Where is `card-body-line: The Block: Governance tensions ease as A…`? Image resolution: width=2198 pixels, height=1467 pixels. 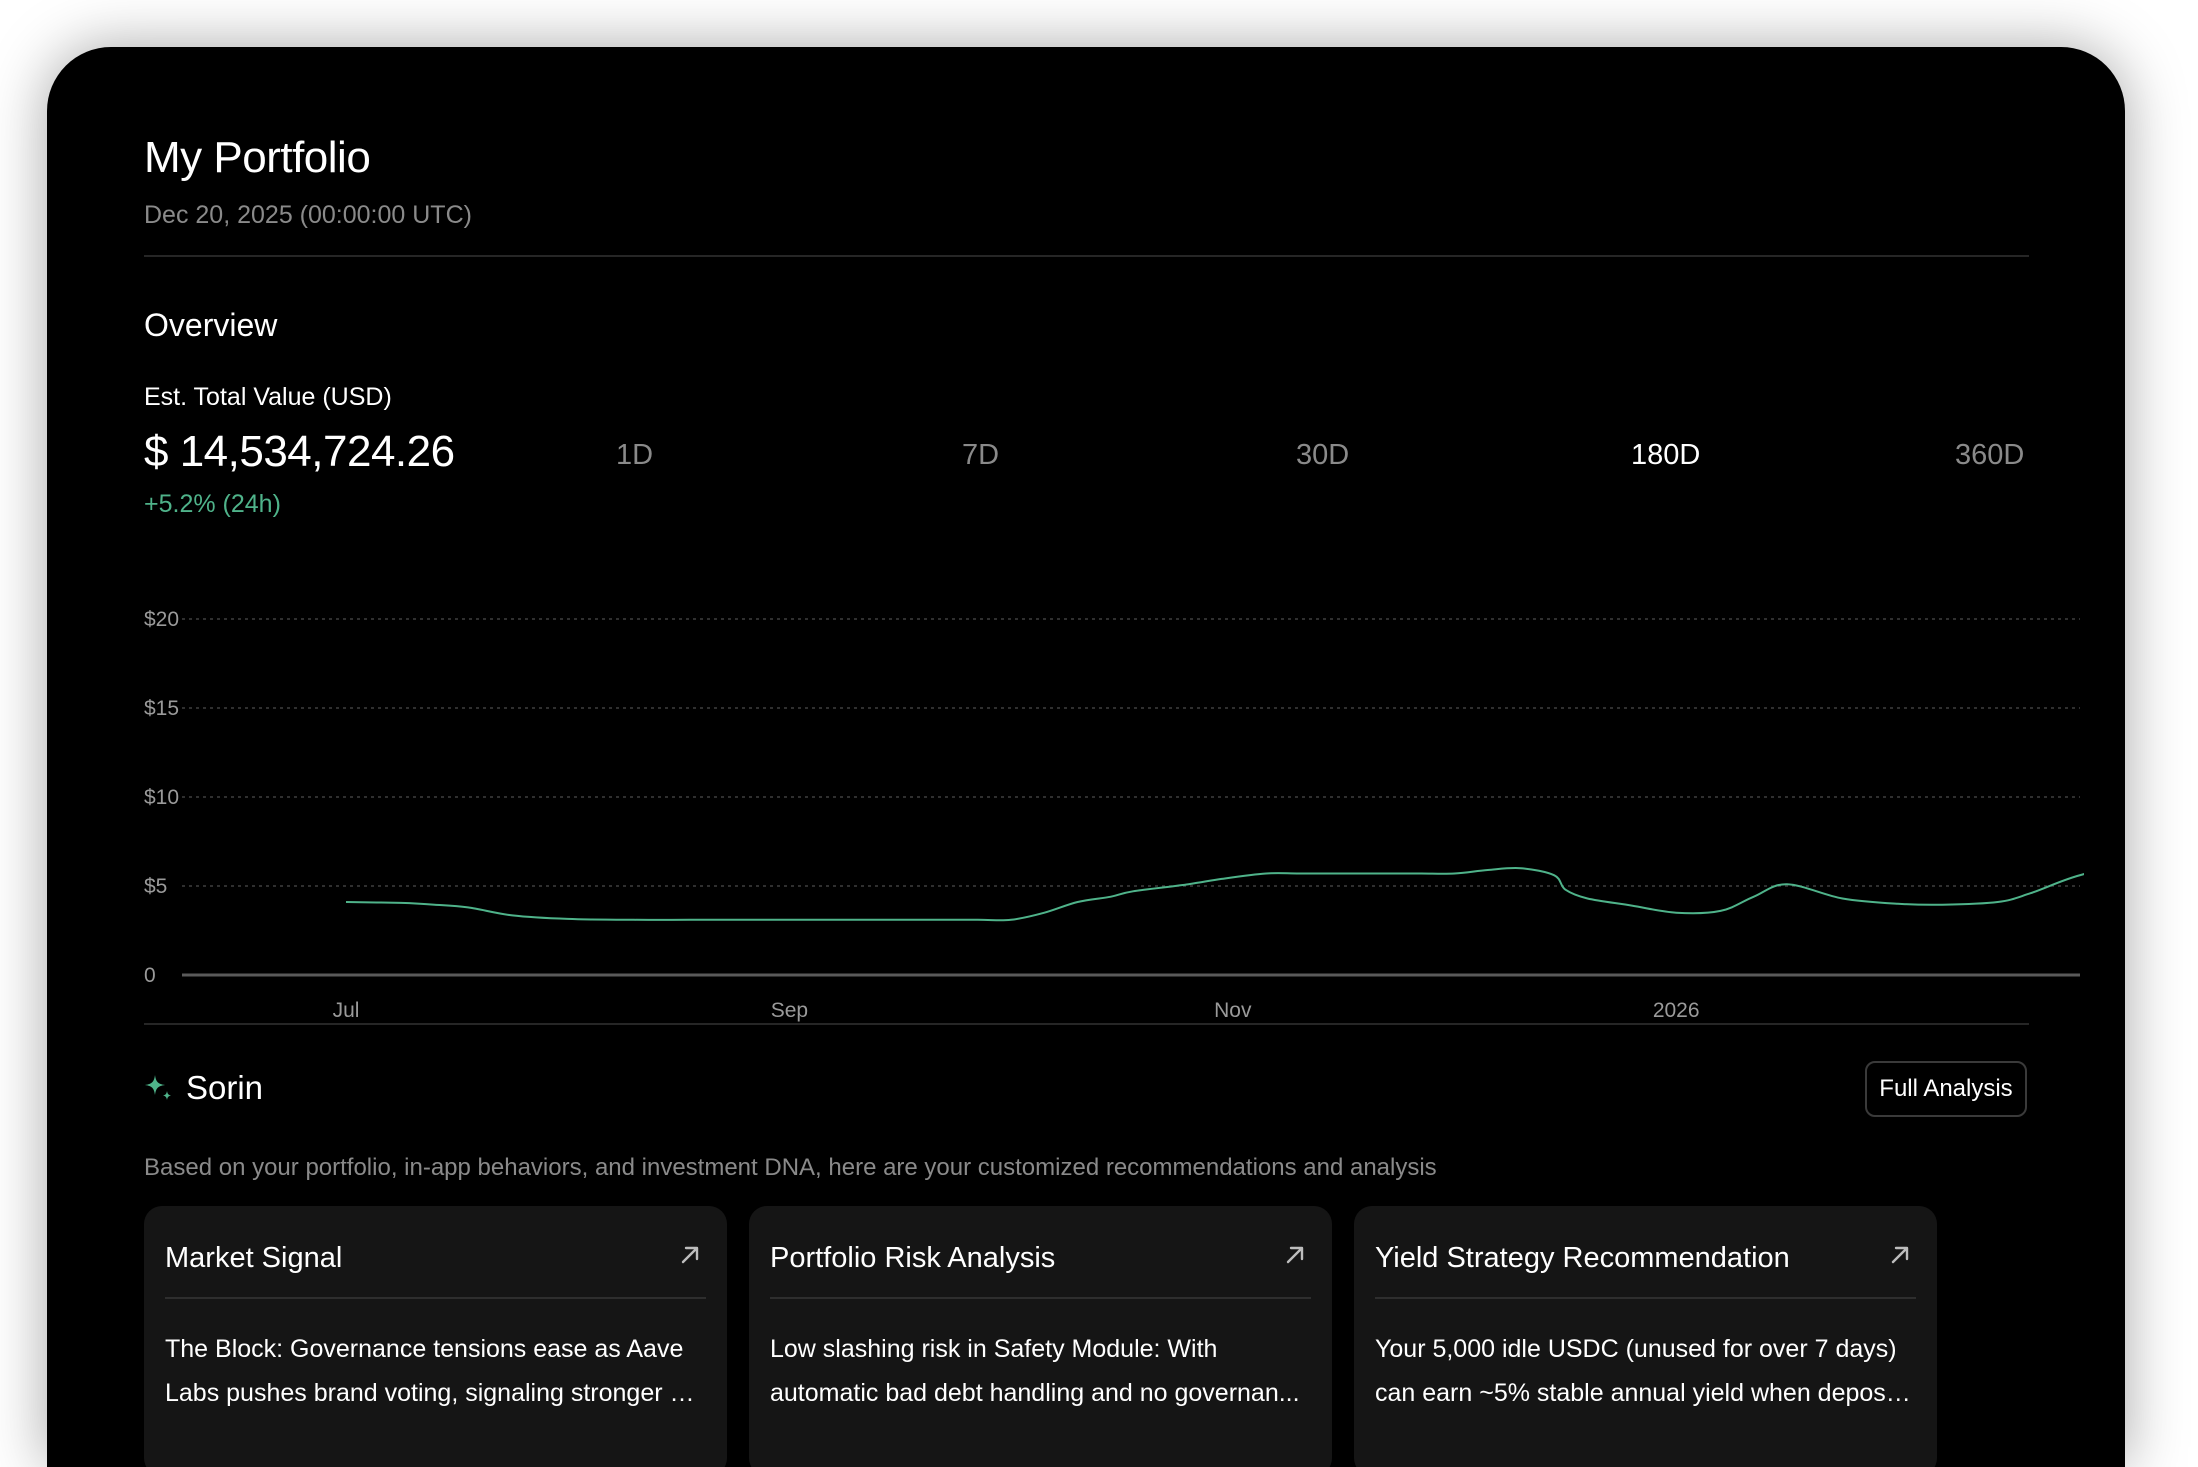 card-body-line: The Block: Governance tensions ease as A… is located at coordinates (424, 1349).